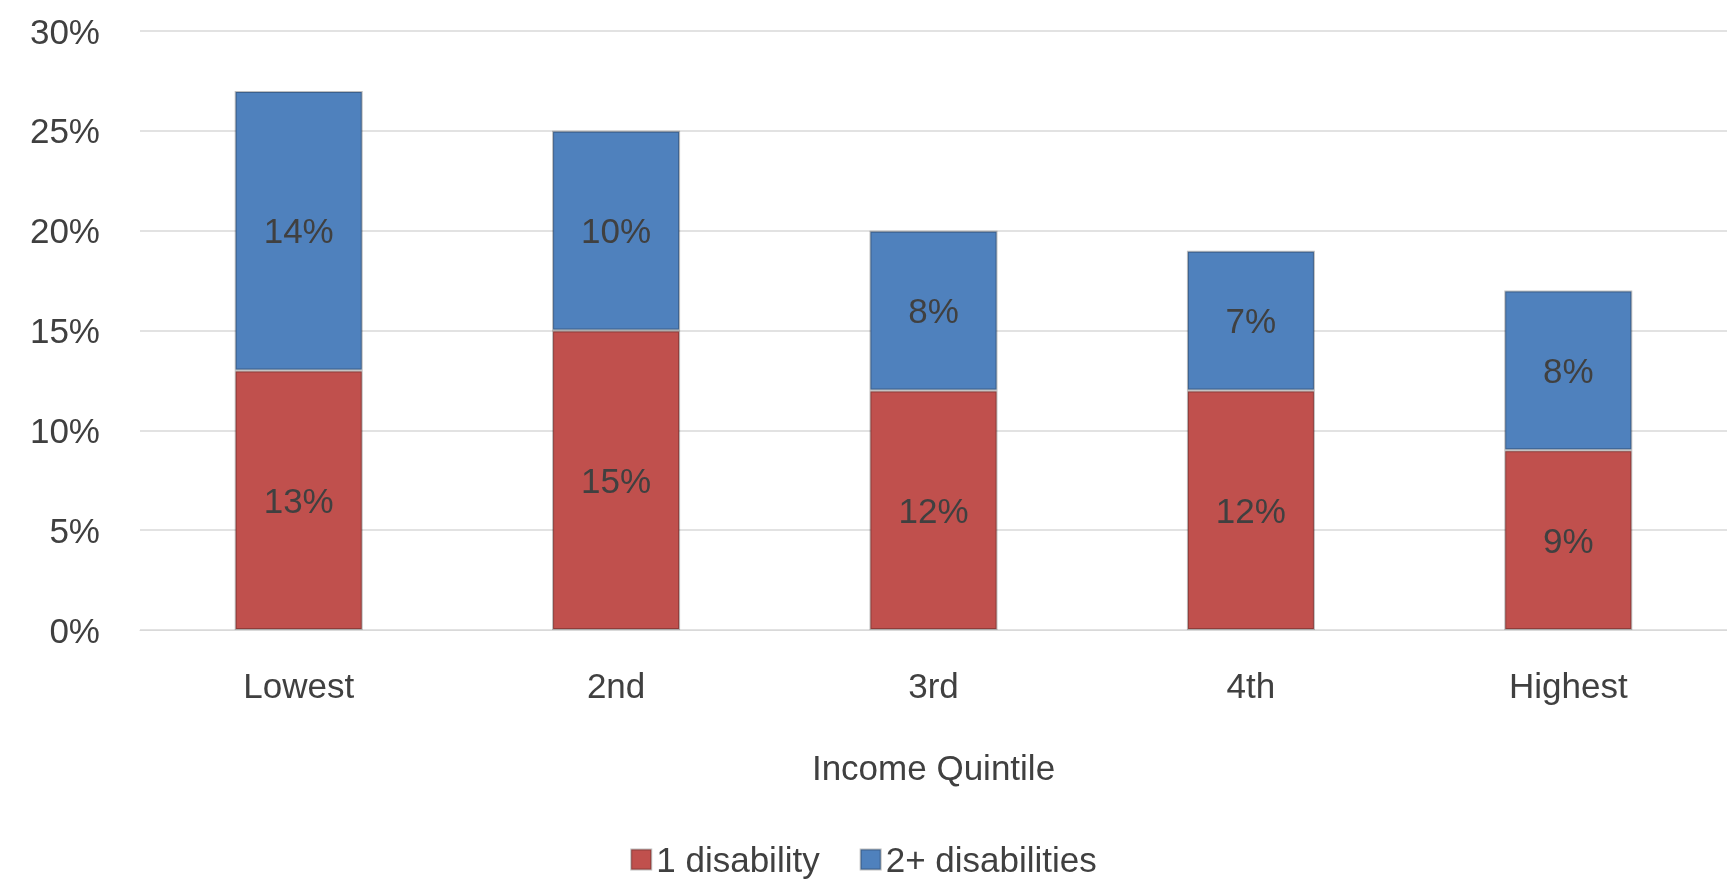 The image size is (1727, 886). Describe the element at coordinates (616, 480) in the screenshot. I see `data-label: 15%` at that location.